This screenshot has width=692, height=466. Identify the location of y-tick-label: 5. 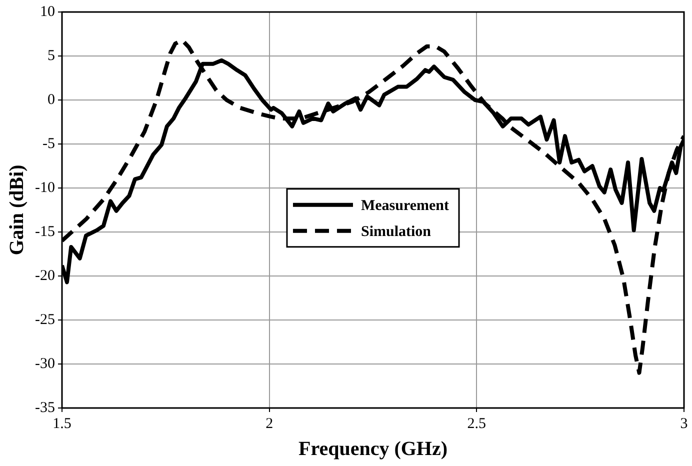
(51, 56).